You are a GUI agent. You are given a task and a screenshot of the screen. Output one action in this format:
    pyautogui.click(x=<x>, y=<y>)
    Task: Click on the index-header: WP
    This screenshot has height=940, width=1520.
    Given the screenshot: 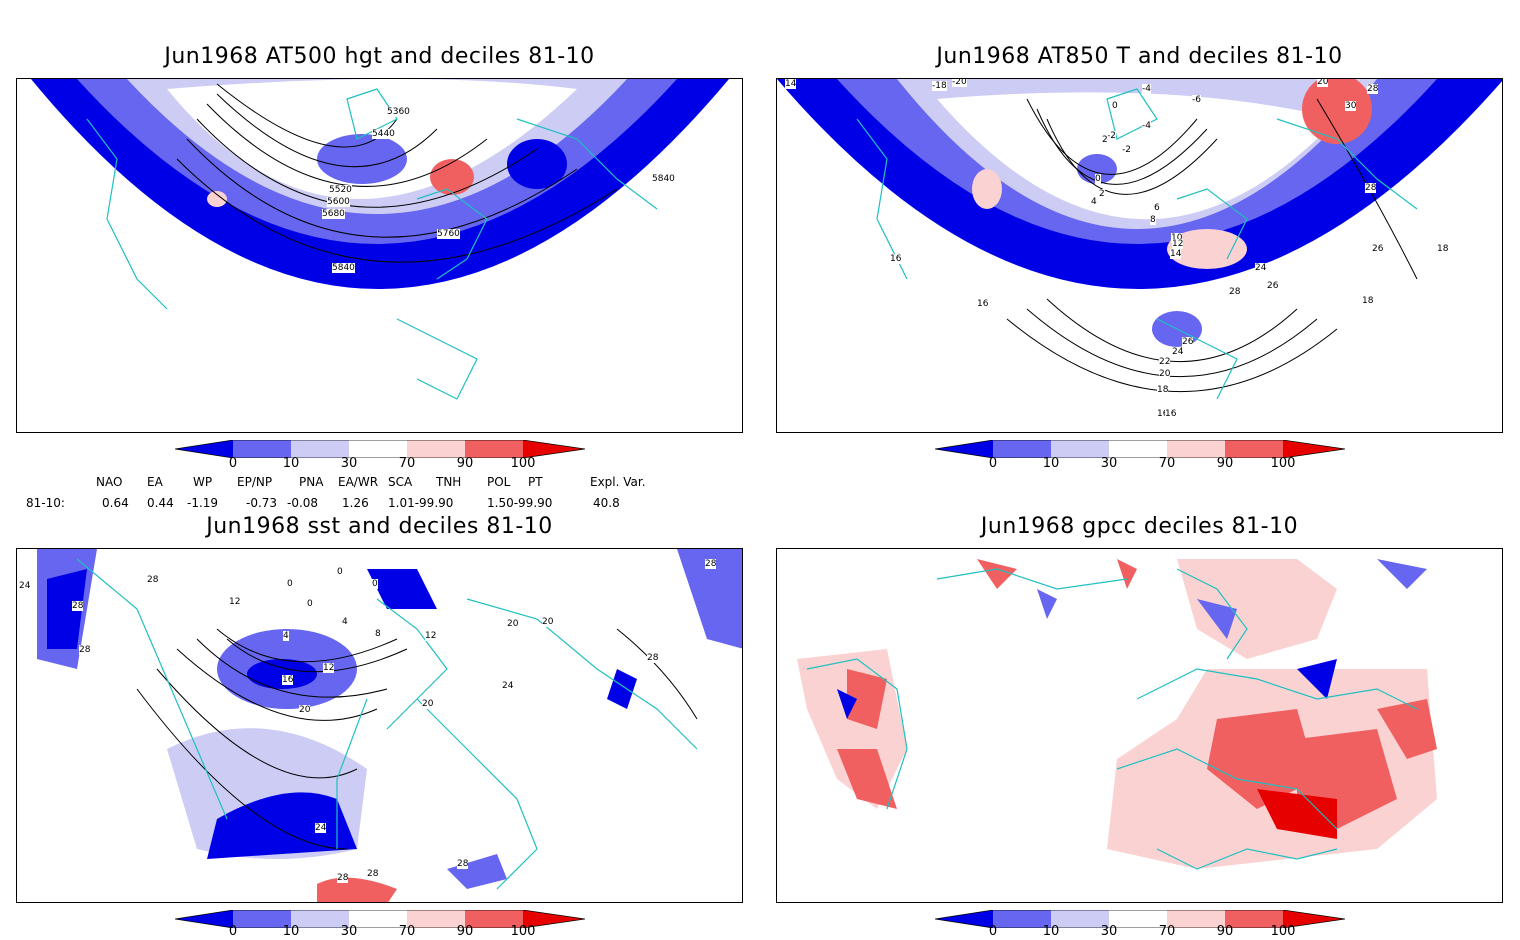 What is the action you would take?
    pyautogui.click(x=203, y=482)
    